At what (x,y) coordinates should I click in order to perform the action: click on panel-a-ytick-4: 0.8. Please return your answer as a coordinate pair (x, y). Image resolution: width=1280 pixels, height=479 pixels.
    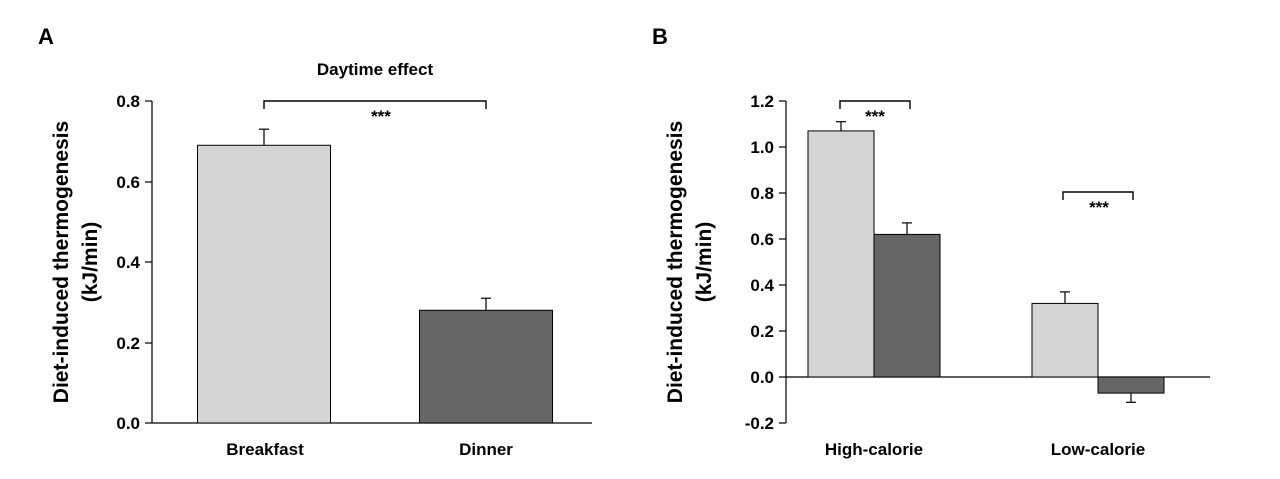
    Looking at the image, I should click on (134, 101).